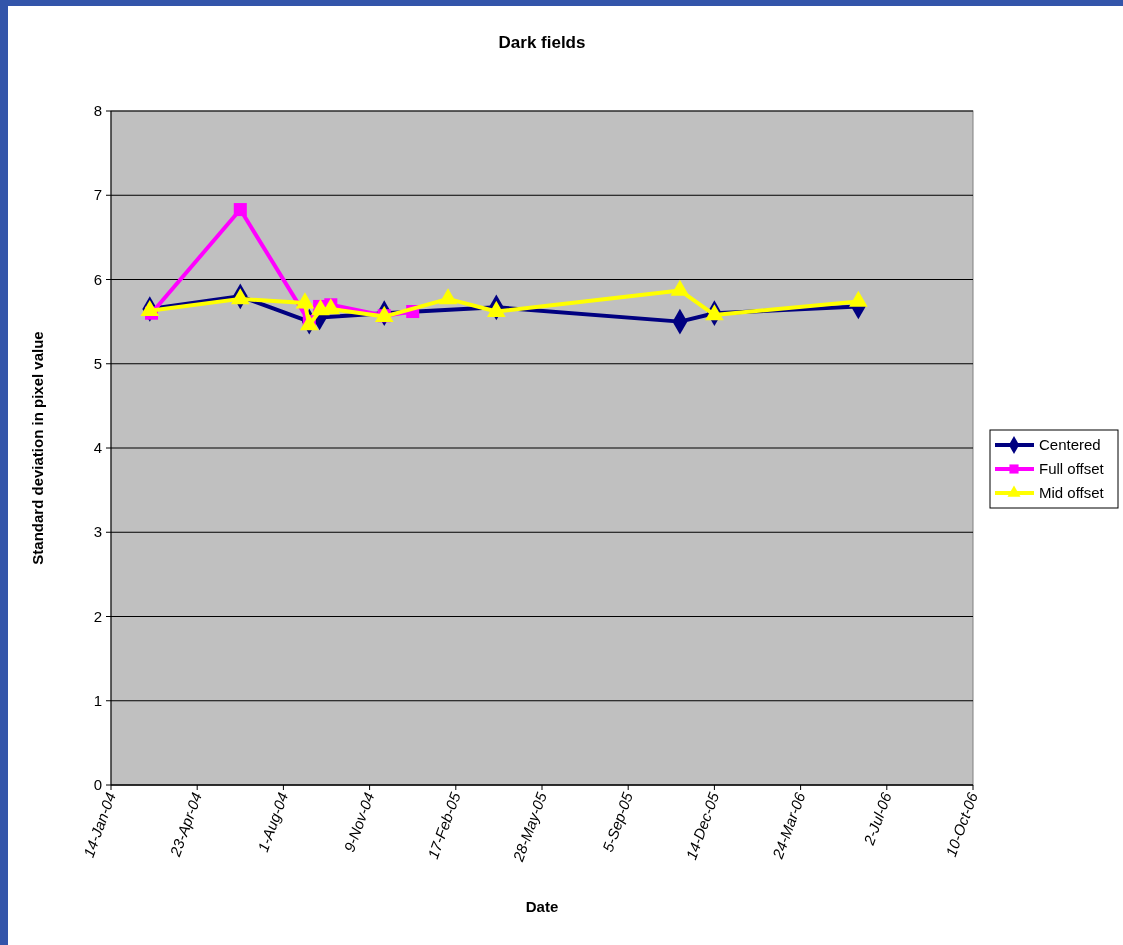 The width and height of the screenshot is (1123, 945). Describe the element at coordinates (97, 110) in the screenshot. I see `y-tick-label: 8` at that location.